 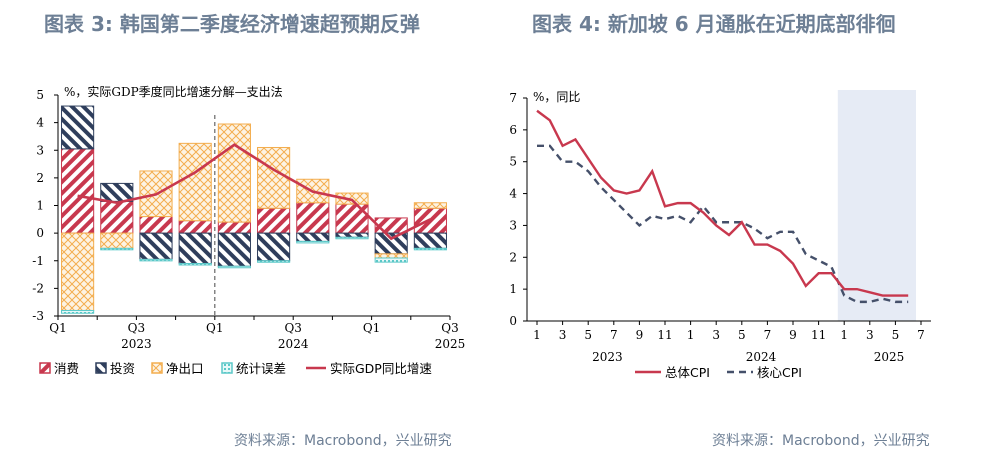 I want to click on left-source: 资料来源：Macrobond，兴业研究, so click(x=343, y=441).